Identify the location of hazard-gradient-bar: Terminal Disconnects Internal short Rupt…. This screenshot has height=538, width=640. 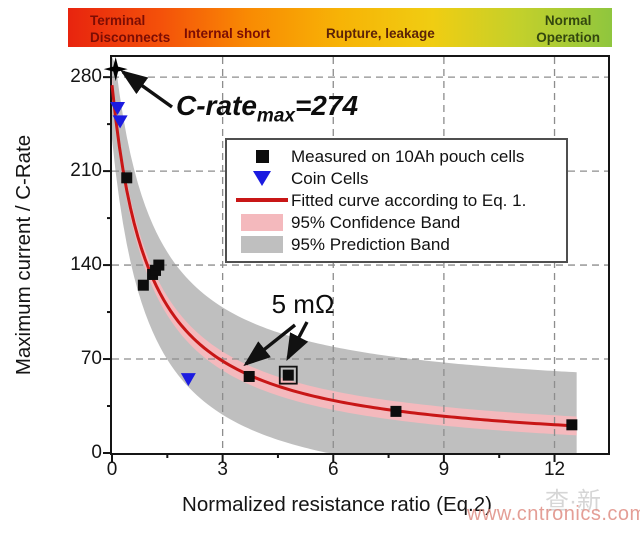
(340, 27).